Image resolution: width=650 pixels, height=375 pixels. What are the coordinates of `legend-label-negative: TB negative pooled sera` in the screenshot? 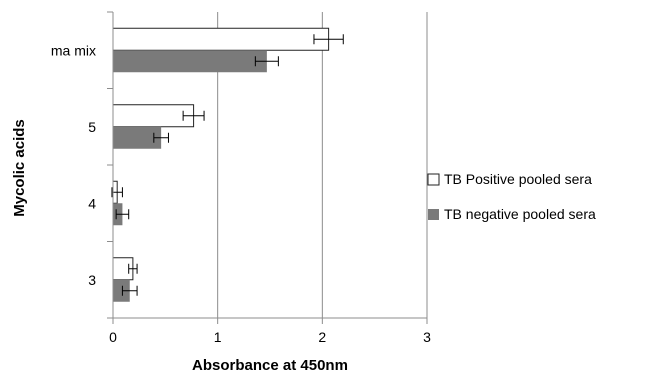 It's located at (520, 214).